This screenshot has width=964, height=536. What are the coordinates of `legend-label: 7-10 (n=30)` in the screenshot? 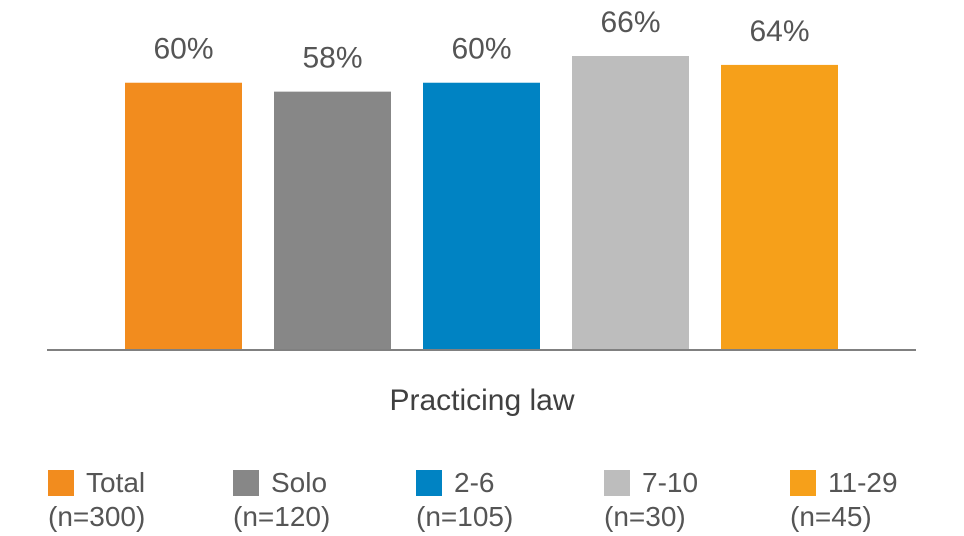 It's located at (651, 500).